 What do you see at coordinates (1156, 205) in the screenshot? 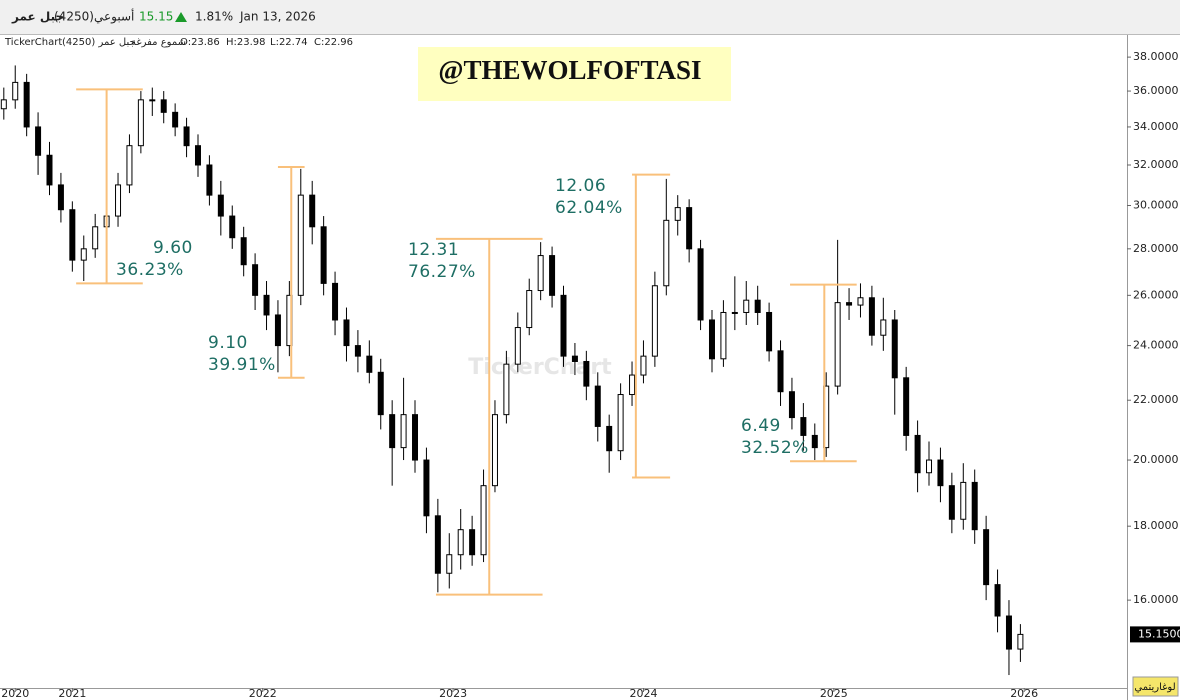
I see `y-tick-label: 30.0000` at bounding box center [1156, 205].